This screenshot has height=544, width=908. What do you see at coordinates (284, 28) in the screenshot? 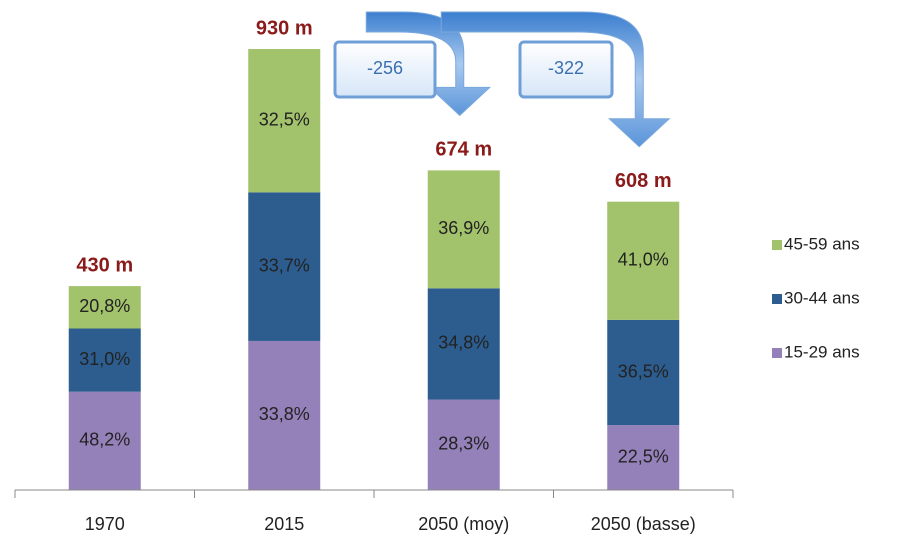
I see `total-label: 930 m` at bounding box center [284, 28].